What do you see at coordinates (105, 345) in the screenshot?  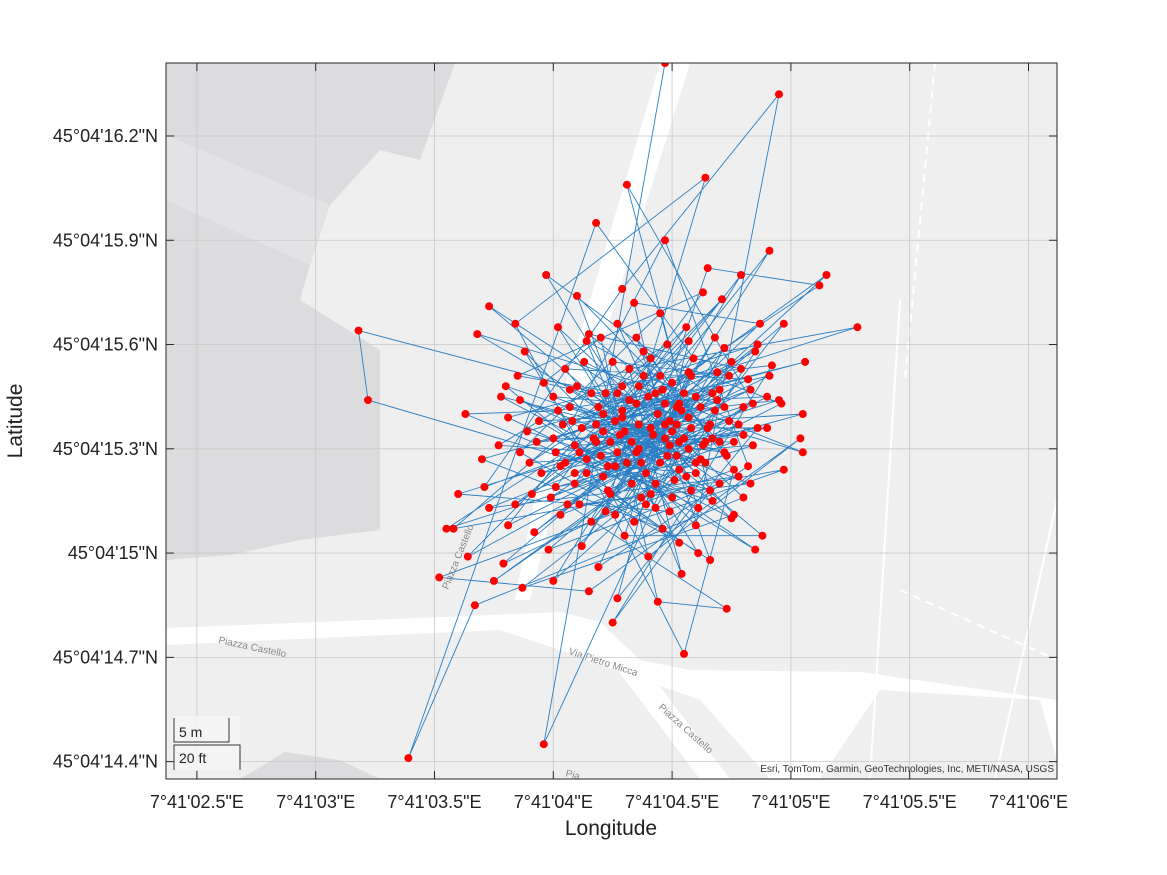 I see `y-tick-label: 45°04'15.6"N` at bounding box center [105, 345].